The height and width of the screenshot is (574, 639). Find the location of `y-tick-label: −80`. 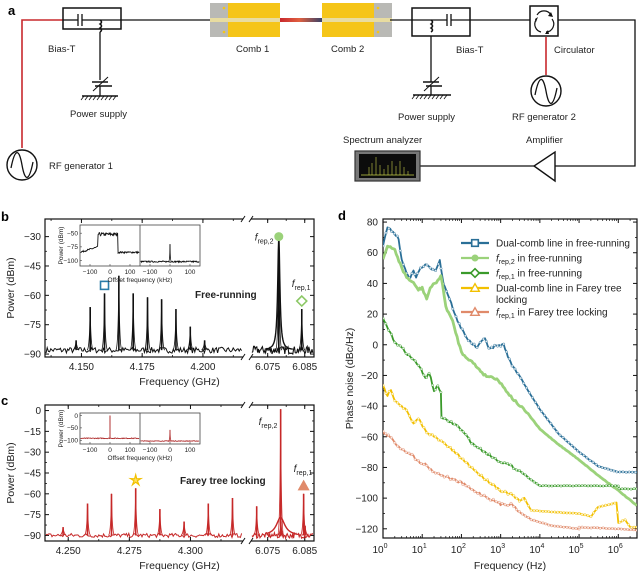

y-tick-label: −80 is located at coordinates (369, 468).